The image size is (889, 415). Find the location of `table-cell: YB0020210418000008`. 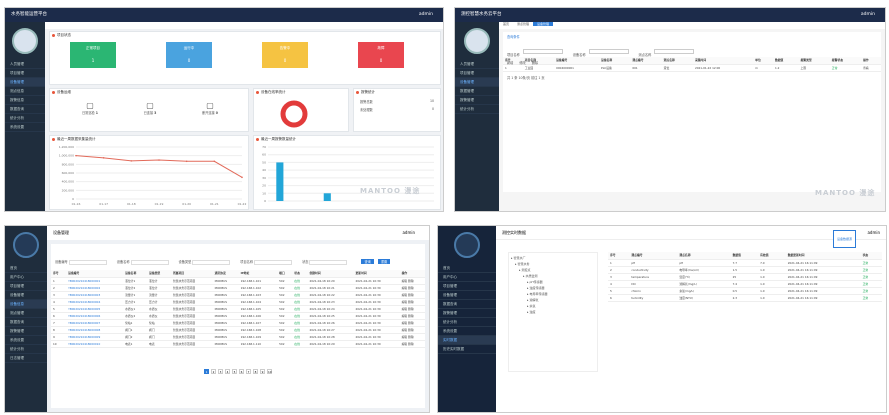

table-cell: YB0020210418000008 is located at coordinates (95, 330).